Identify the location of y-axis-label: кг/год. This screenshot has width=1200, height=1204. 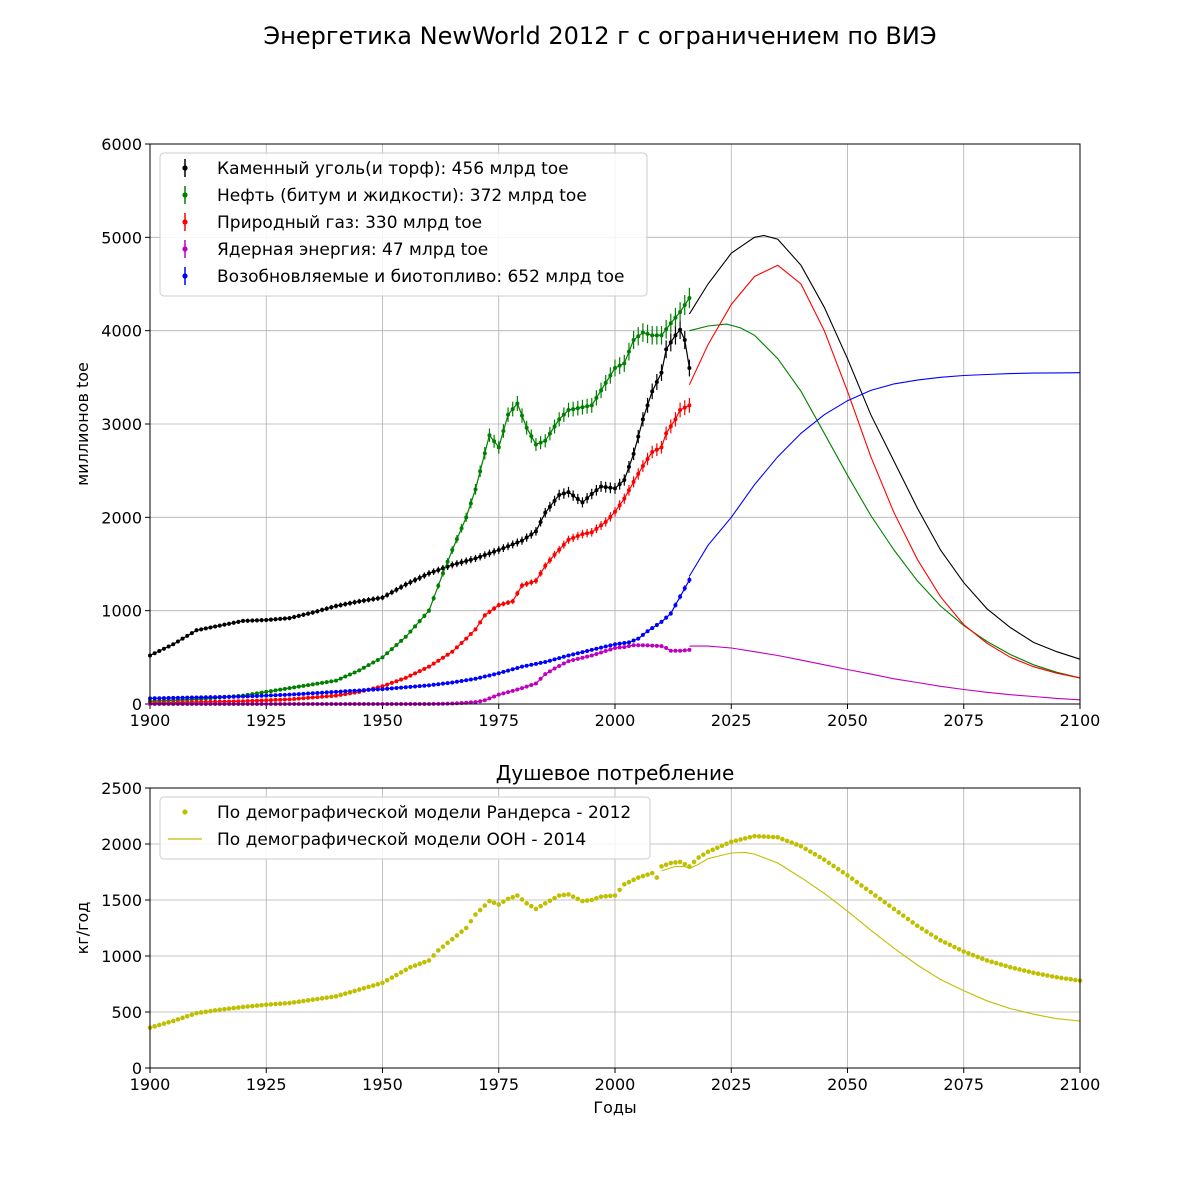
(82, 928).